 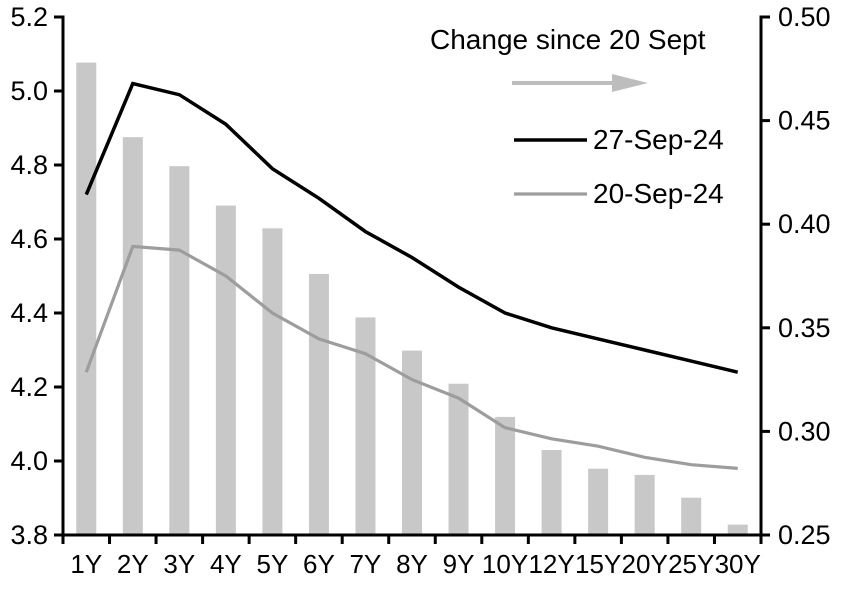 What do you see at coordinates (29, 461) in the screenshot?
I see `left-axis-tick-label: 4.0` at bounding box center [29, 461].